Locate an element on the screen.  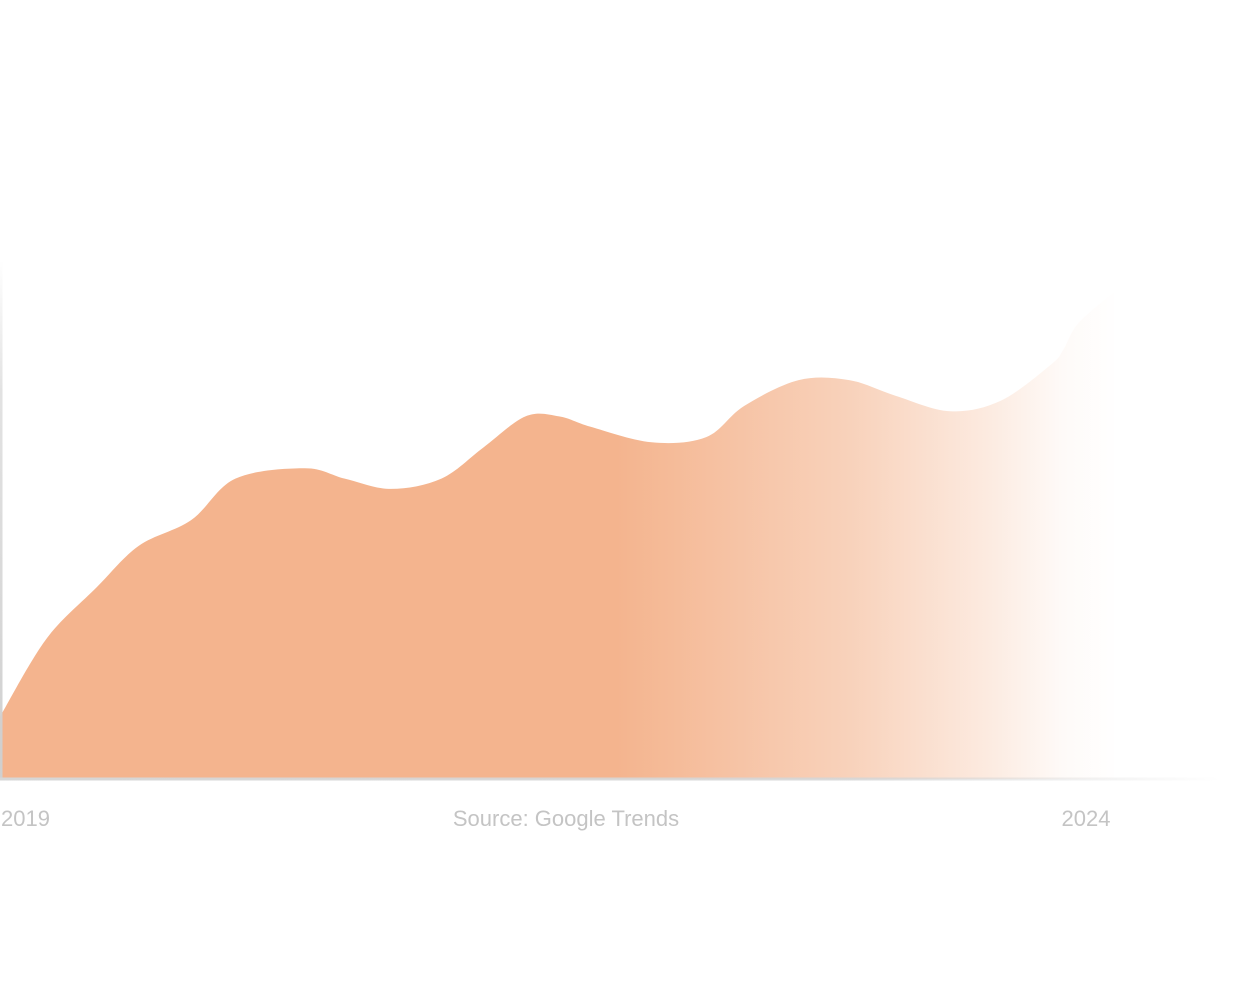
x-tick-label-end: 2024 is located at coordinates (1086, 818).